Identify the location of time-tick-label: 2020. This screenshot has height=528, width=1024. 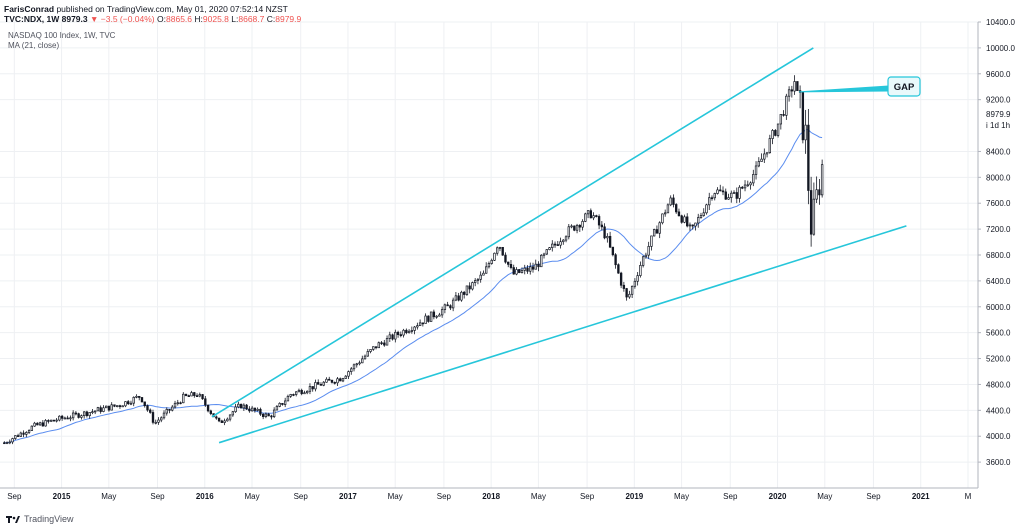
(778, 496).